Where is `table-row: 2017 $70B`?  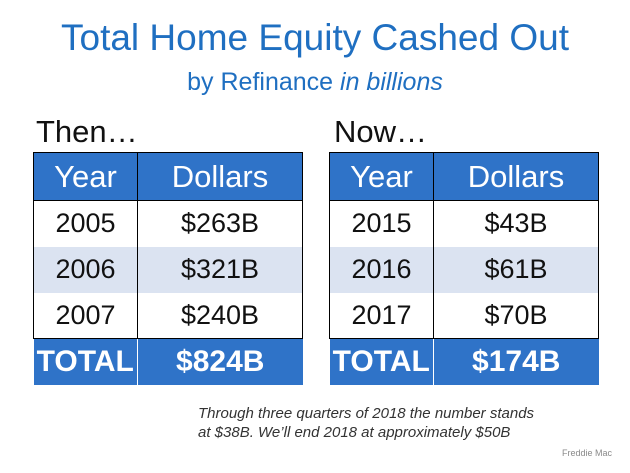
table-row: 2017 $70B is located at coordinates (464, 315).